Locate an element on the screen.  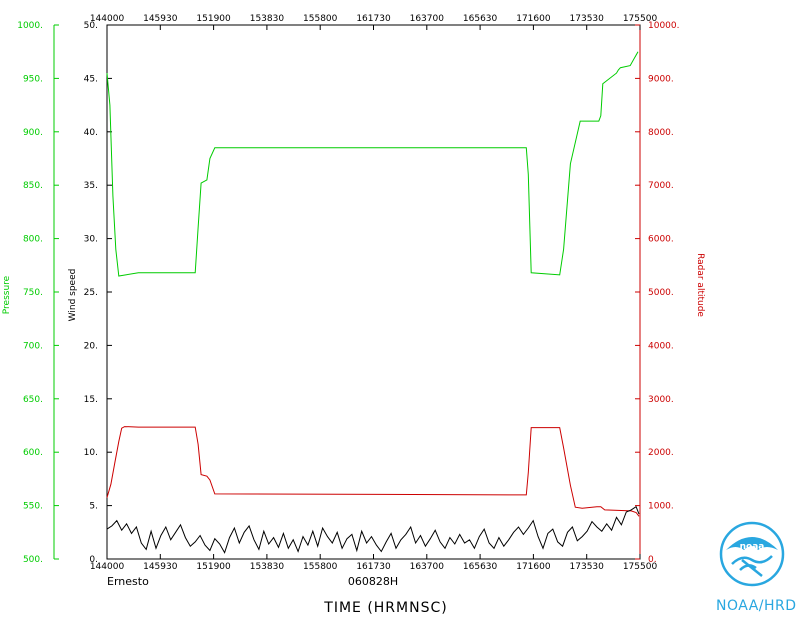
x-tick-label-bottom: 165630 is located at coordinates (480, 567).